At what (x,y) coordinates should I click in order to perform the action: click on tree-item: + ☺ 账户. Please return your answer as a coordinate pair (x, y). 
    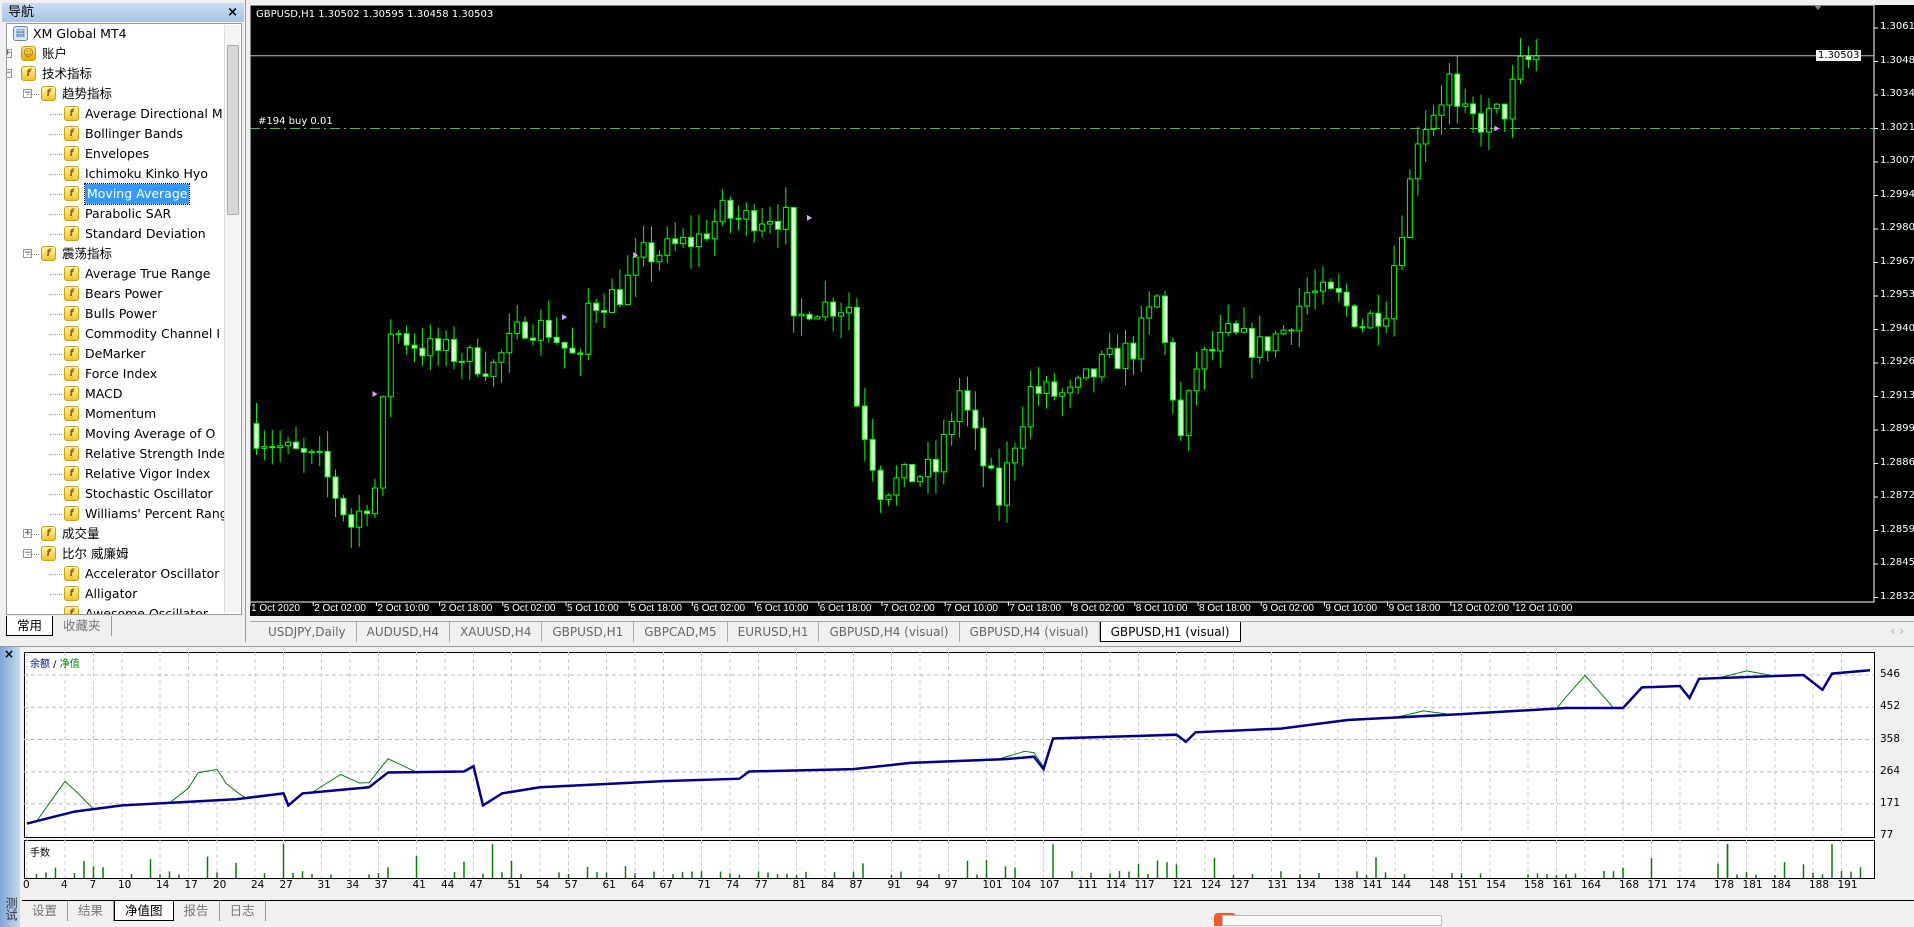
    Looking at the image, I should click on (117, 54).